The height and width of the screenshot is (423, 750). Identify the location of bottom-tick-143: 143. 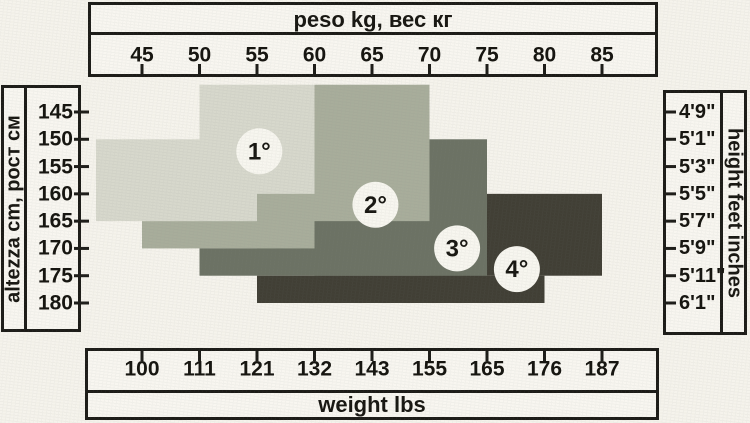
(372, 369).